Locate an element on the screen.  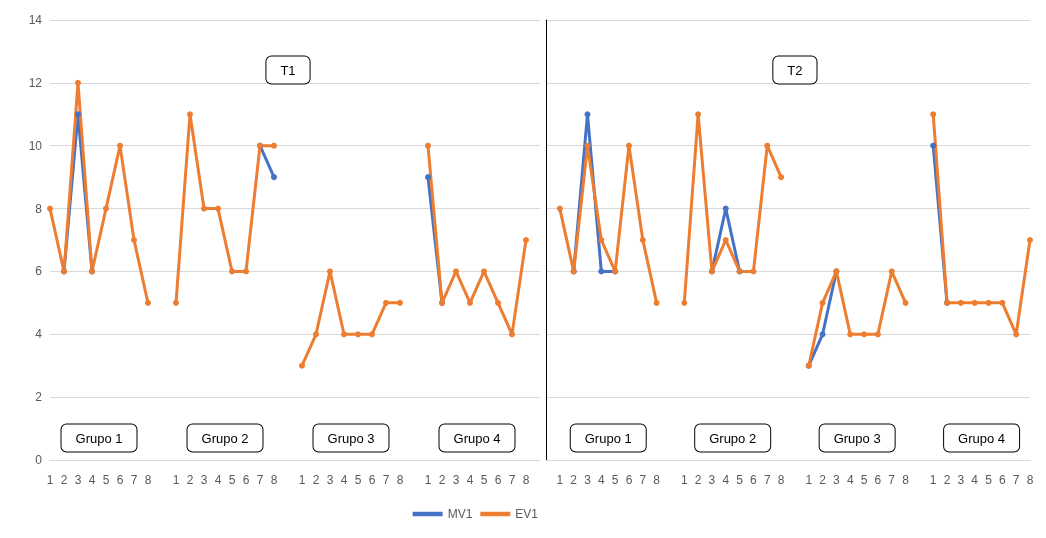
y-tick-label: 8 is located at coordinates (39, 208).